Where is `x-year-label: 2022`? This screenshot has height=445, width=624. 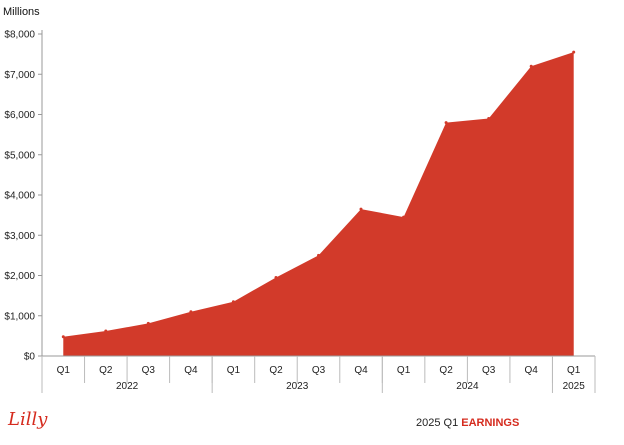
x-year-label: 2022 is located at coordinates (127, 386).